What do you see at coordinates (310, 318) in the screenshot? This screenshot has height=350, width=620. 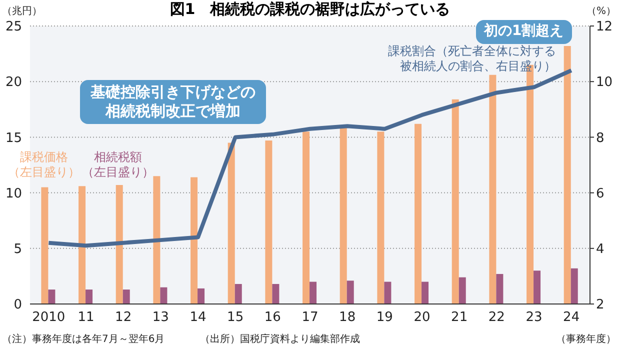 I see `x-tick-label: 17` at bounding box center [310, 318].